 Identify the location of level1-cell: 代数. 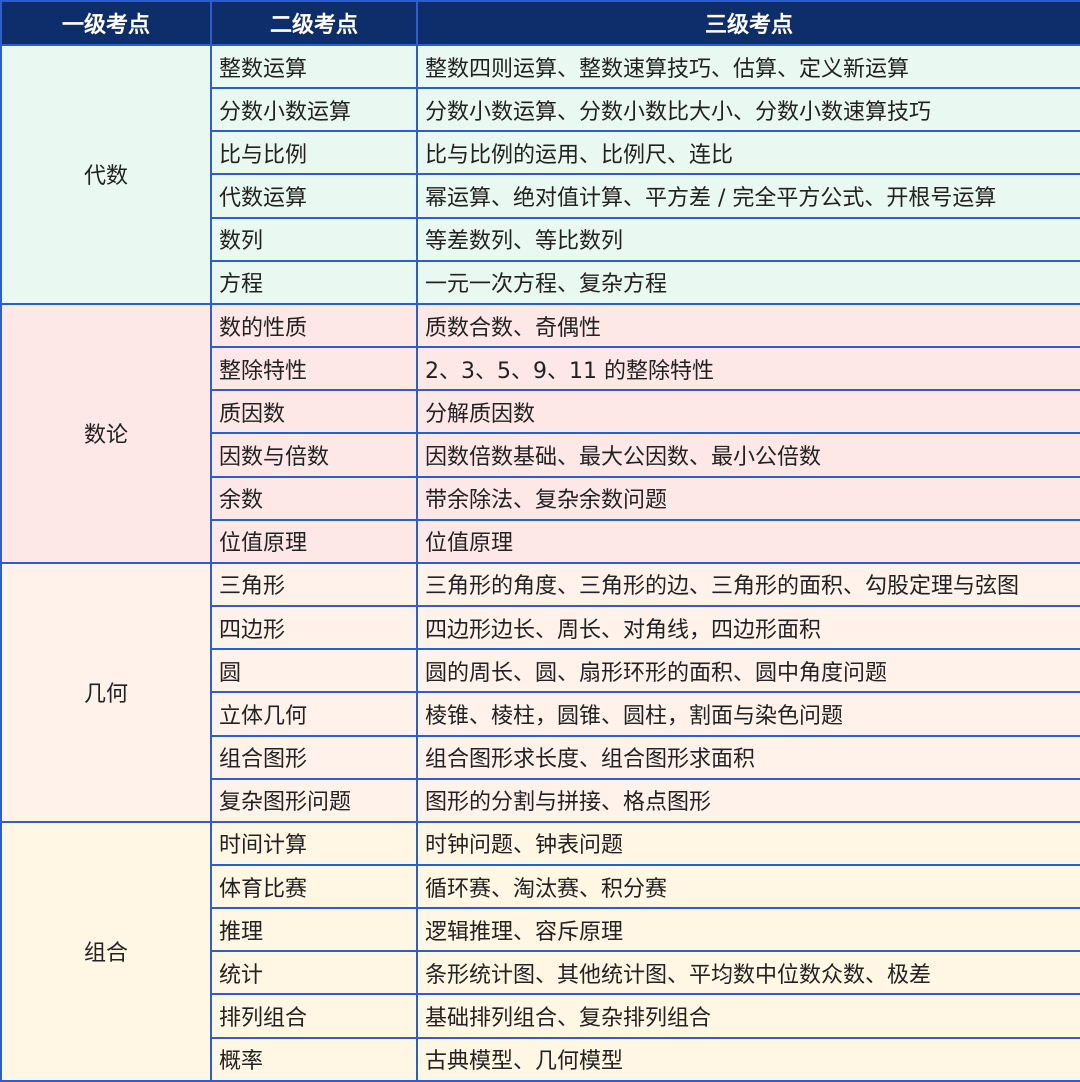
(106, 174).